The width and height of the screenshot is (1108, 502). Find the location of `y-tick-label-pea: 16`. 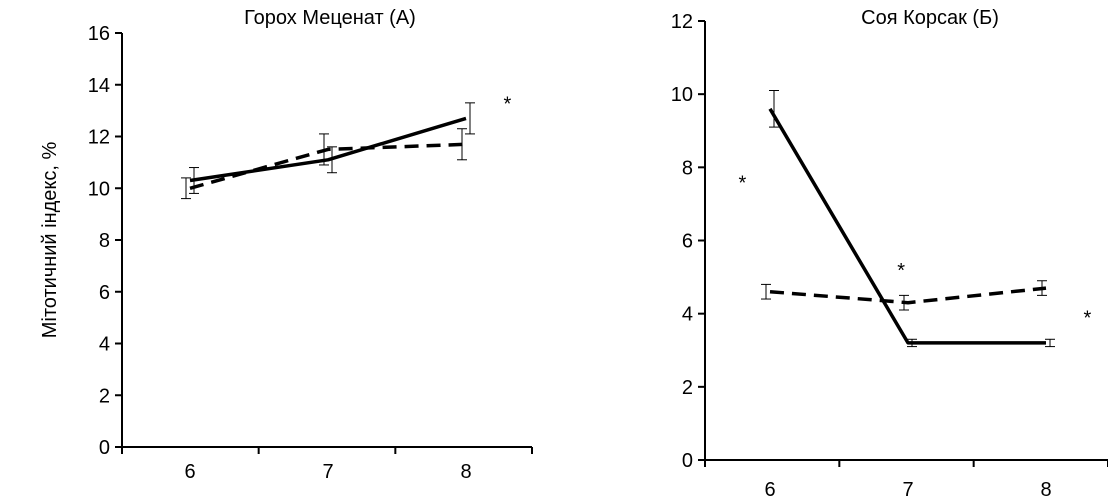

y-tick-label-pea: 16 is located at coordinates (99, 34).